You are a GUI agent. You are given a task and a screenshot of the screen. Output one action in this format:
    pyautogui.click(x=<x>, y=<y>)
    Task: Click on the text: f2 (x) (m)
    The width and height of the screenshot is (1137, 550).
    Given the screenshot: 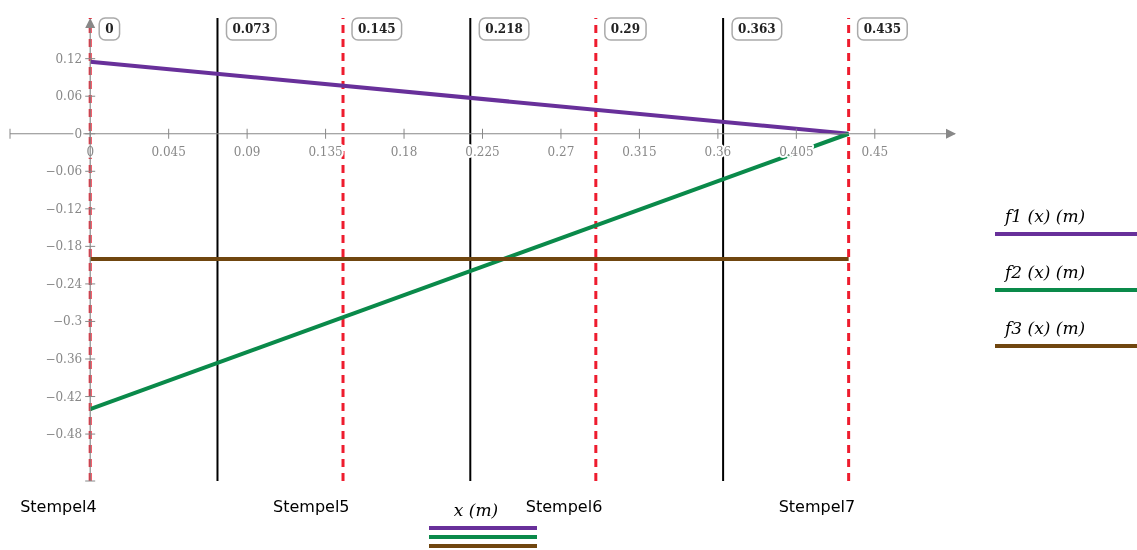 What is the action you would take?
    pyautogui.click(x=1044, y=272)
    